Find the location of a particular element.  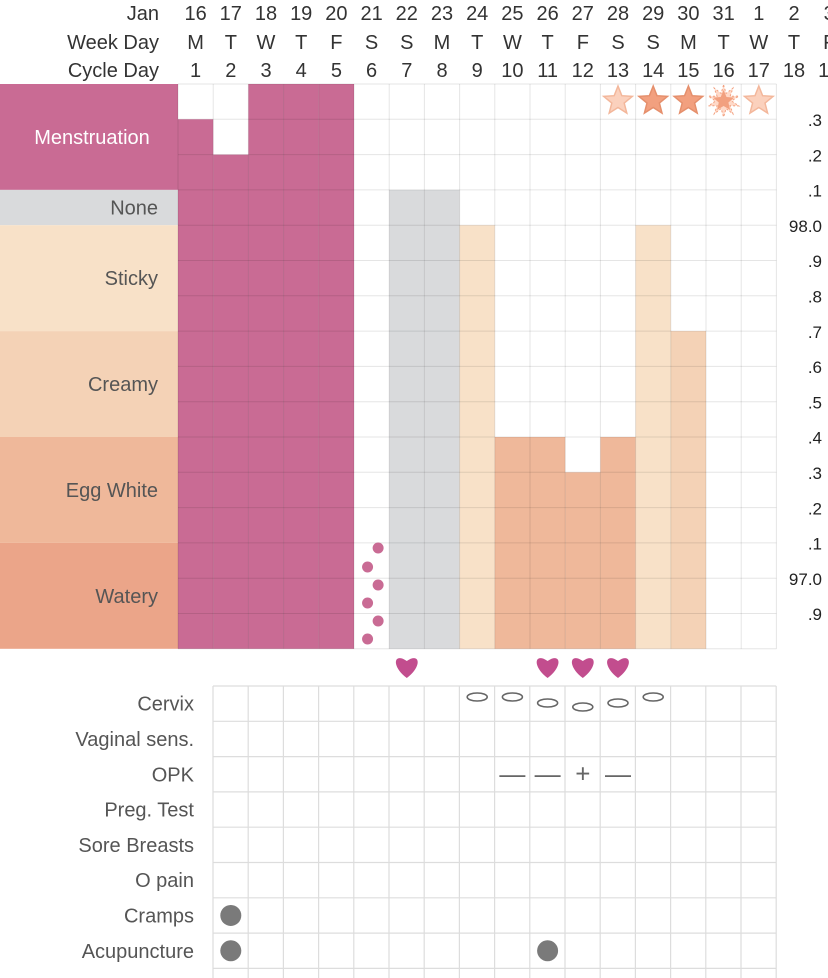

temp-label: .4 is located at coordinates (815, 438).